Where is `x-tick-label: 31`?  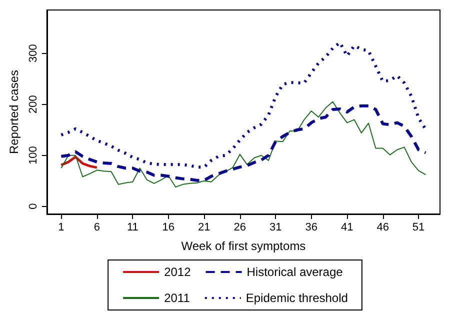 x-tick-label: 31 is located at coordinates (275, 228).